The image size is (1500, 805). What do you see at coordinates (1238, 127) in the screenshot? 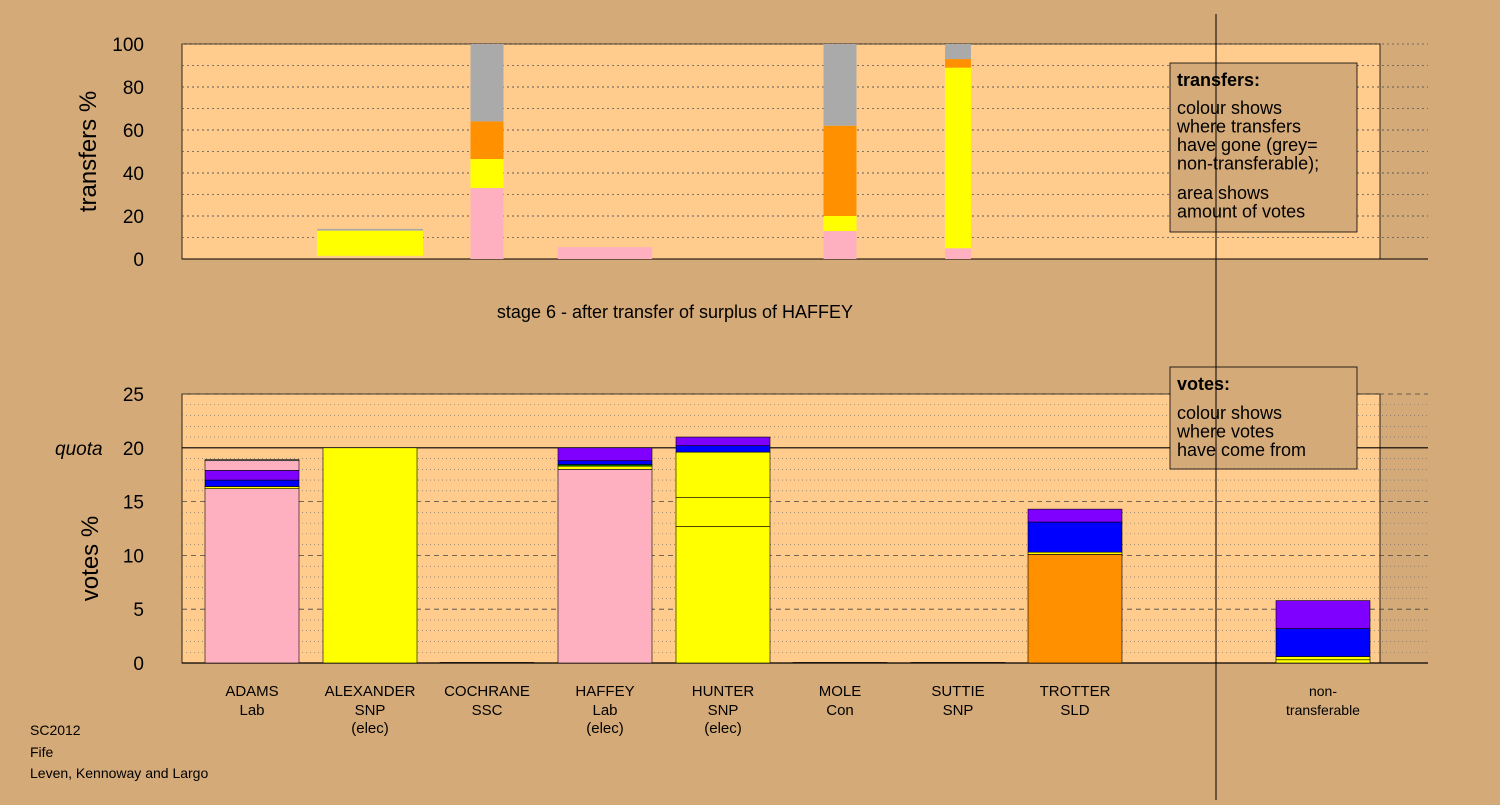
I see `transfers-legend-text: where transfers` at bounding box center [1238, 127].